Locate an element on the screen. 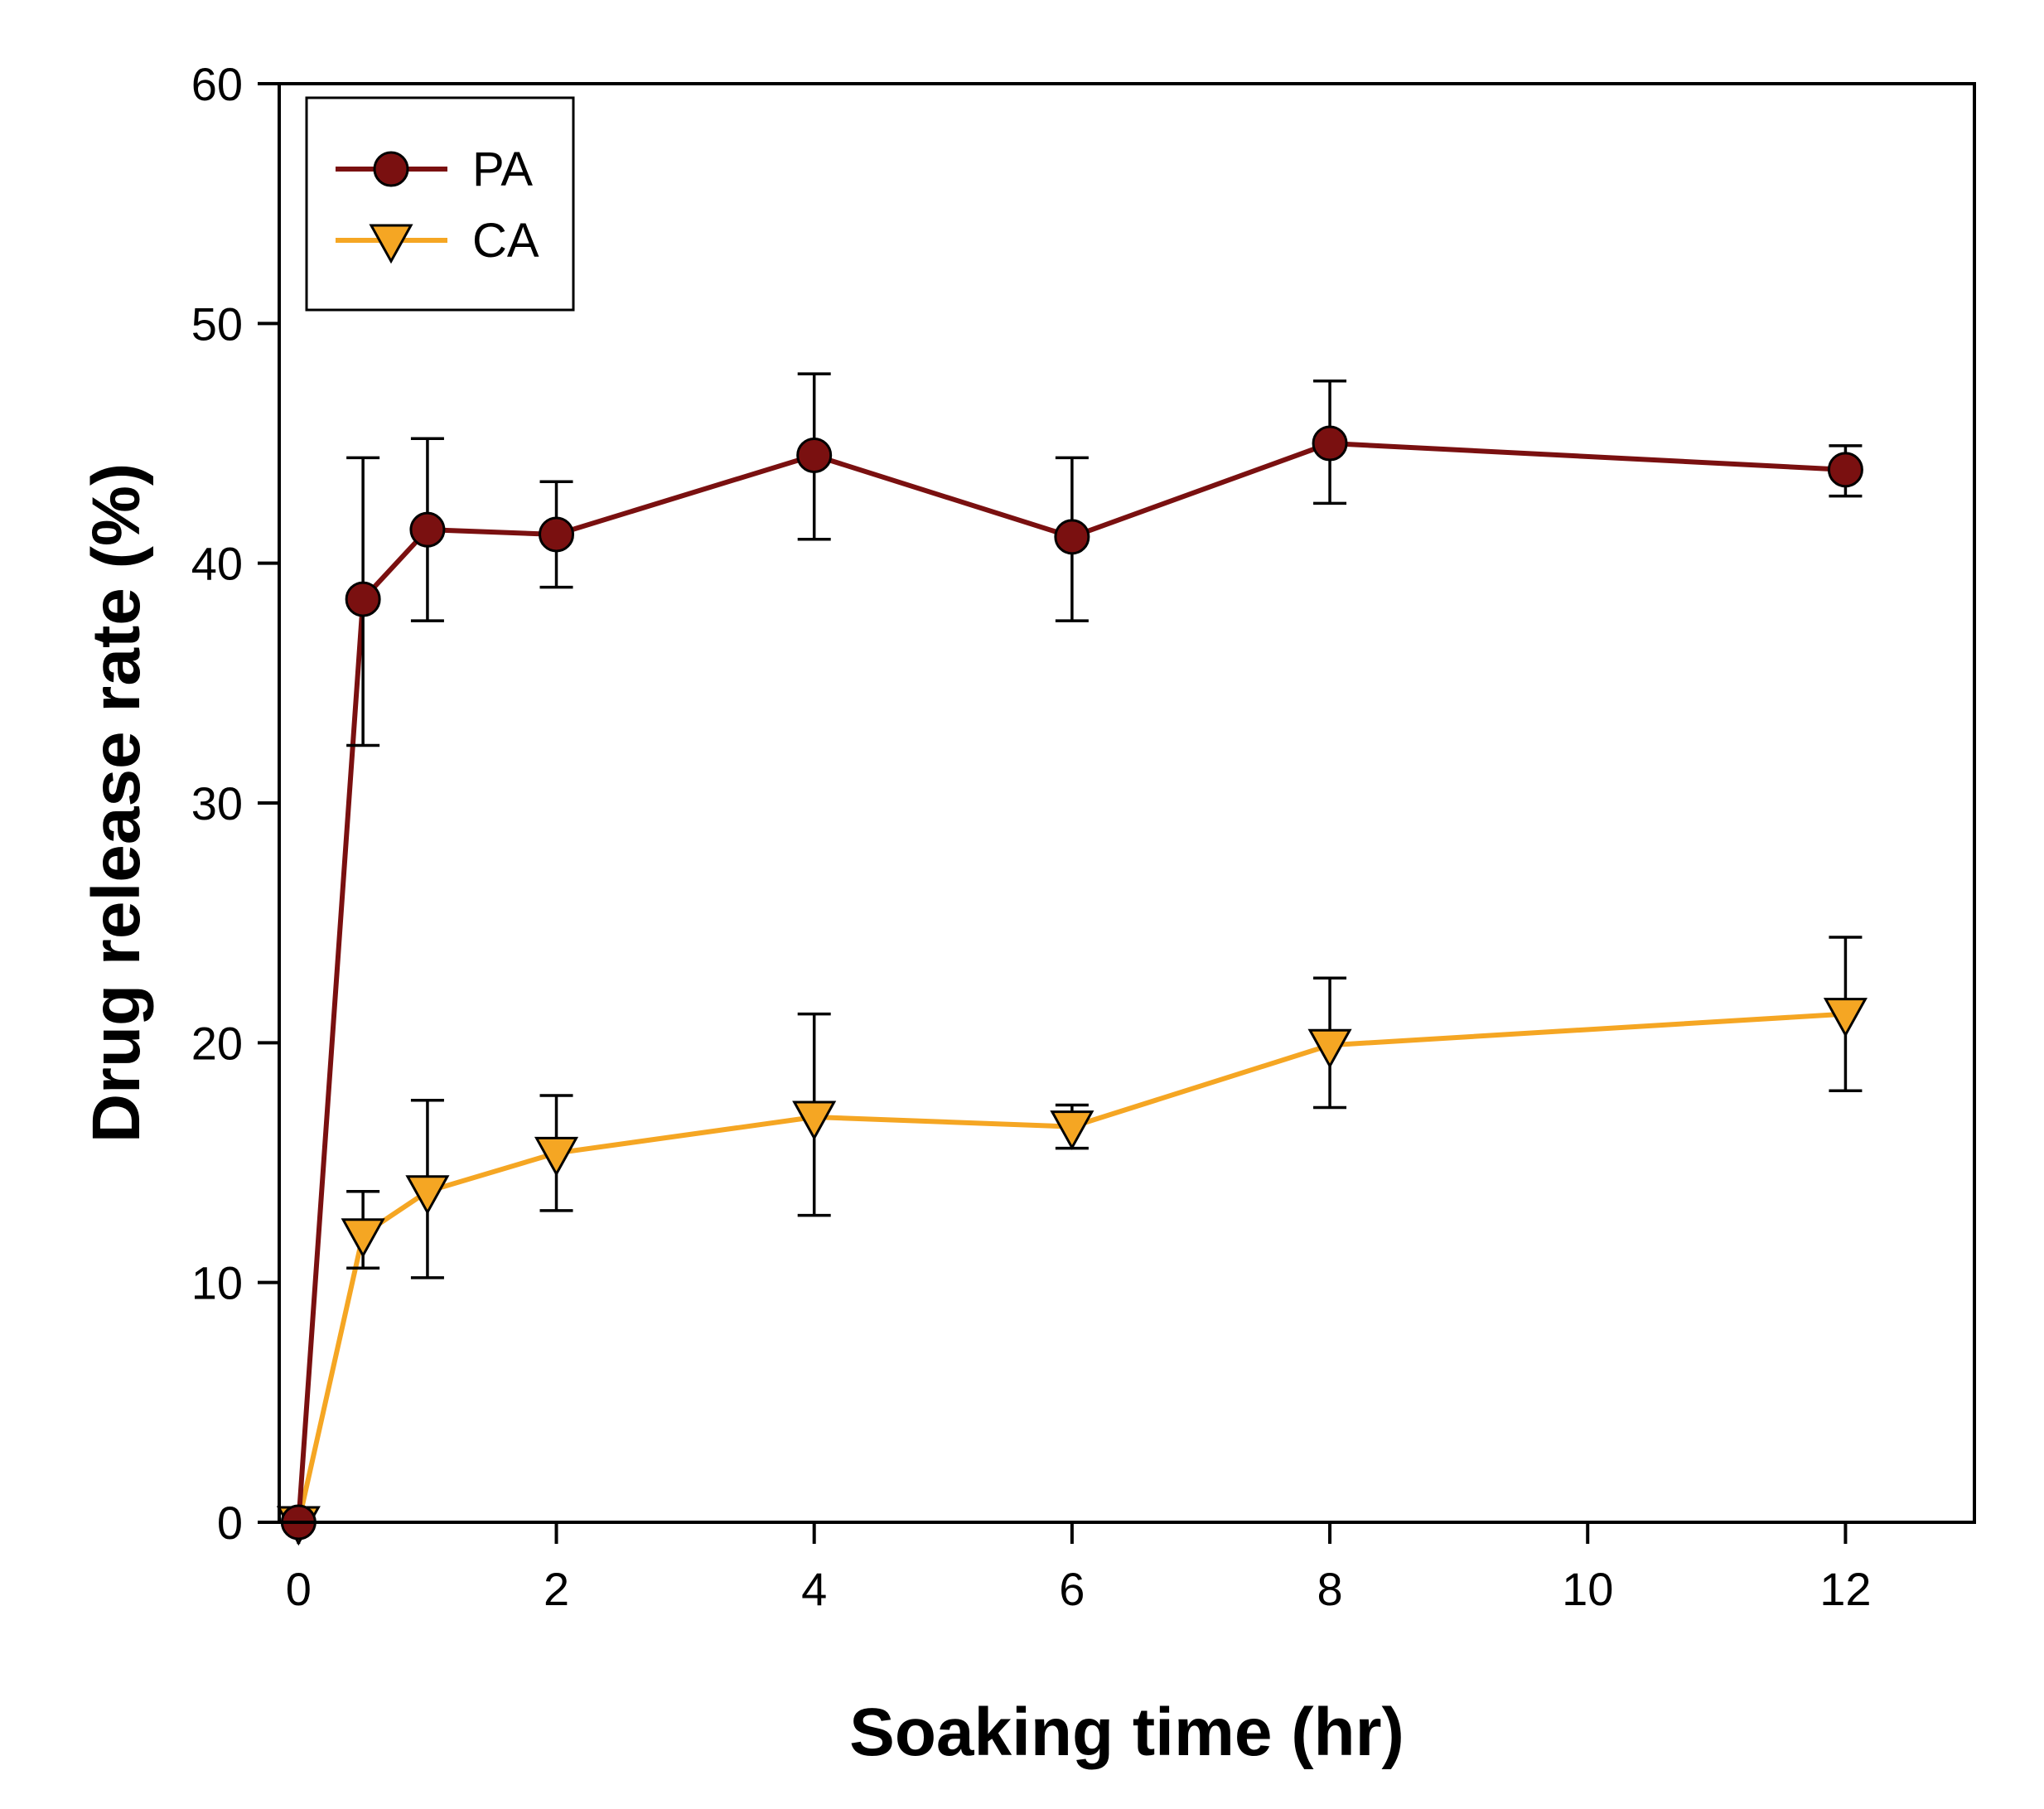 The height and width of the screenshot is (1809, 2044). legend-label-pa: PA is located at coordinates (502, 169).